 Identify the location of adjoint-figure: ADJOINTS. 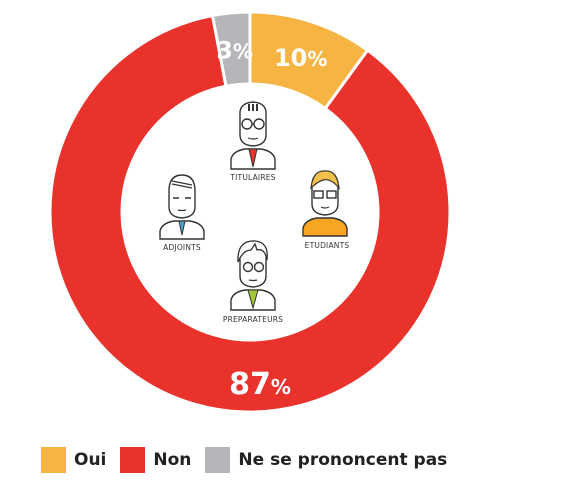
(182, 213).